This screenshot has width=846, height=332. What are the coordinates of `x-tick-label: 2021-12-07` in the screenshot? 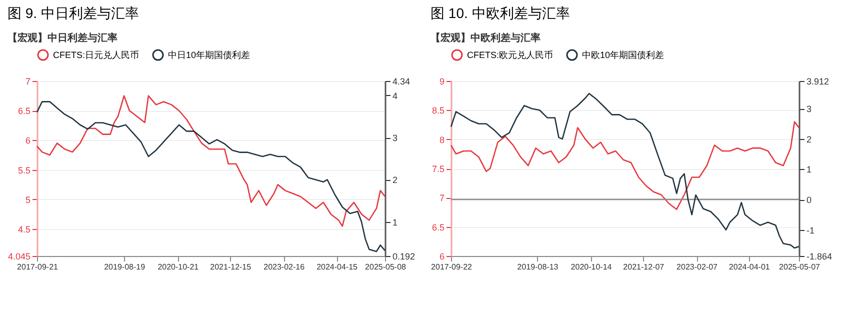 It's located at (644, 267).